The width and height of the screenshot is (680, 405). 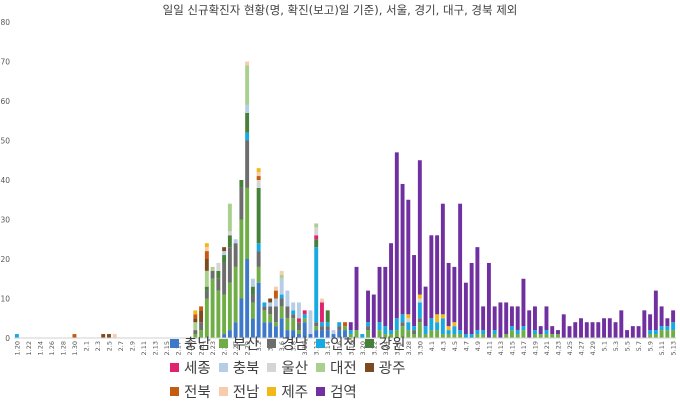 What do you see at coordinates (363, 348) in the screenshot?
I see `x-tick-label: 3.20` at bounding box center [363, 348].